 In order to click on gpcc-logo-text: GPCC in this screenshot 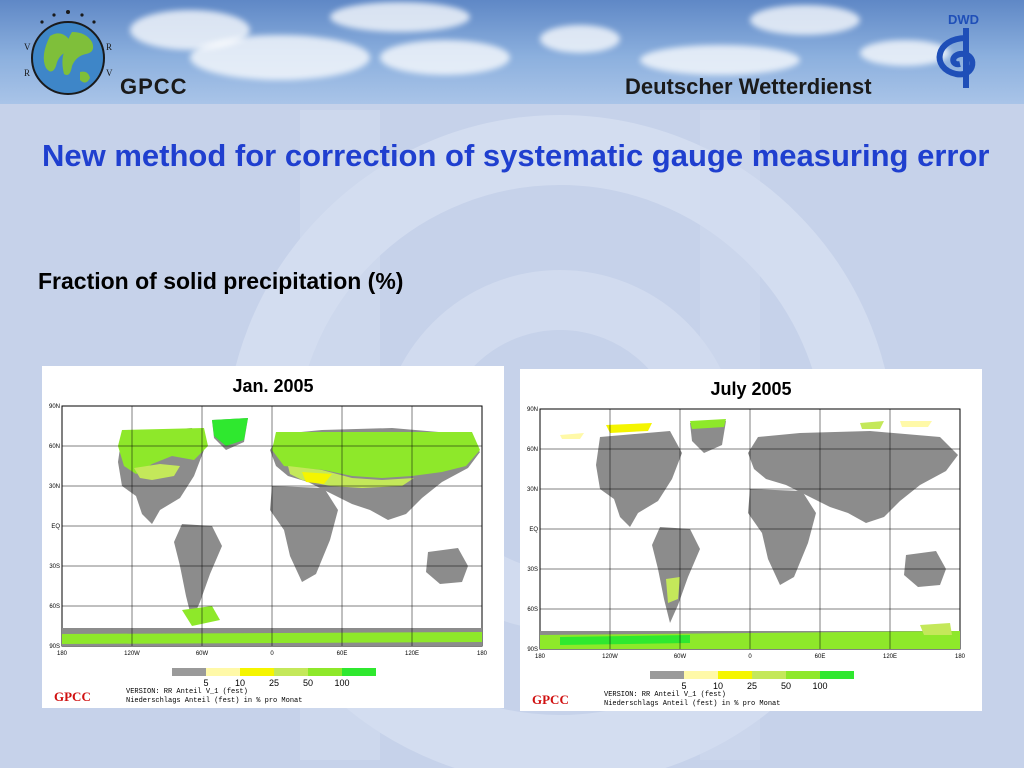, I will do `click(154, 86)`.